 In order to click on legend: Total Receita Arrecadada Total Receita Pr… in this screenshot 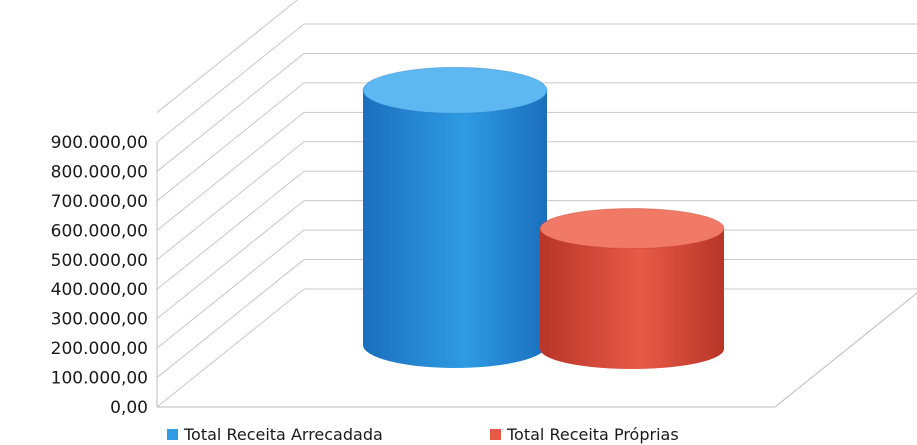, I will do `click(423, 434)`.